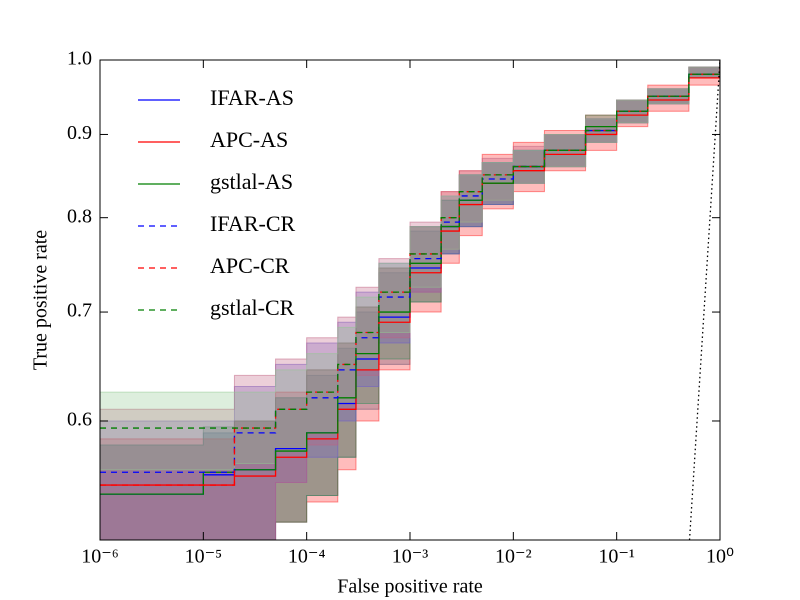  Describe the element at coordinates (307, 557) in the screenshot. I see `x-tick-label: 10⁻⁴` at that location.